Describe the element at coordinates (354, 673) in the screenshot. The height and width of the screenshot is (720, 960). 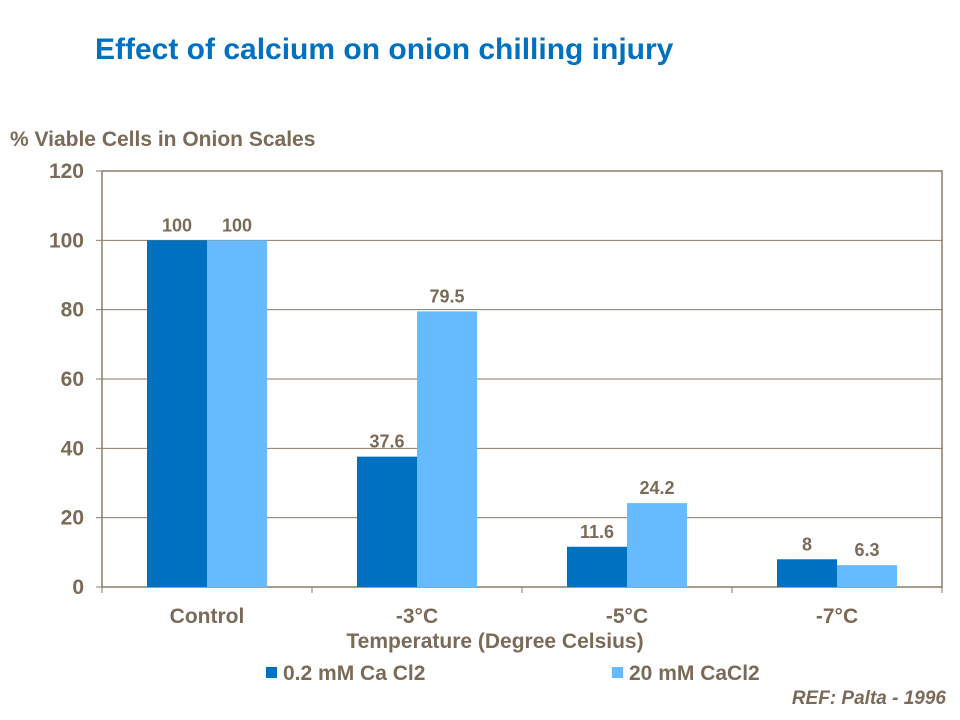
I see `legend-label: 0.2 mM Ca Cl2` at that location.